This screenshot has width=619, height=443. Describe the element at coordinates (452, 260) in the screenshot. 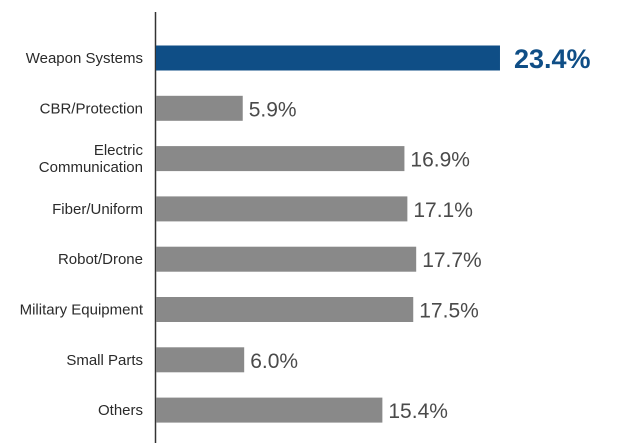

I see `value-label: 17.7%` at that location.